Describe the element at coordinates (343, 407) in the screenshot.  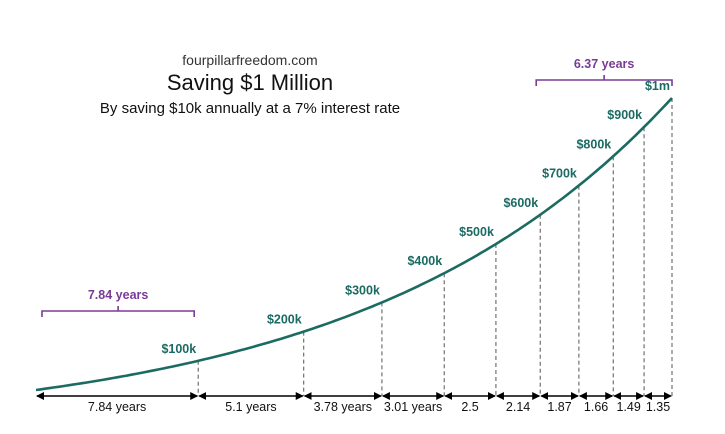
I see `interval-label: 3.78 years` at that location.